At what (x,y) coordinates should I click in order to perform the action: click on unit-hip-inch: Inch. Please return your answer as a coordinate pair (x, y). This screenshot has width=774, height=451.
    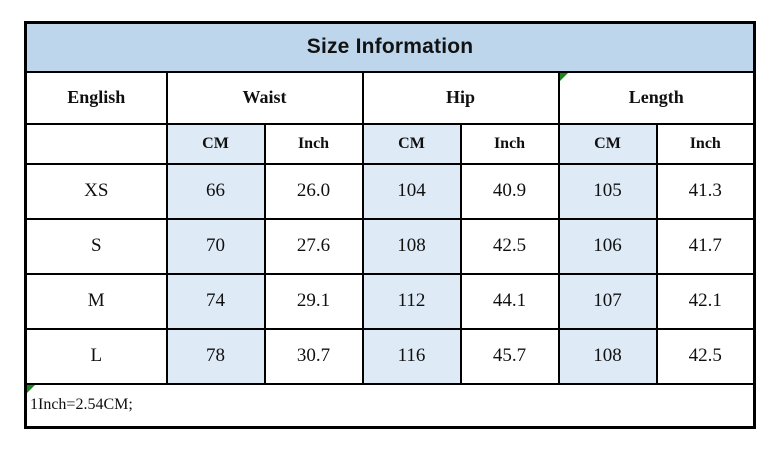
    Looking at the image, I should click on (509, 143).